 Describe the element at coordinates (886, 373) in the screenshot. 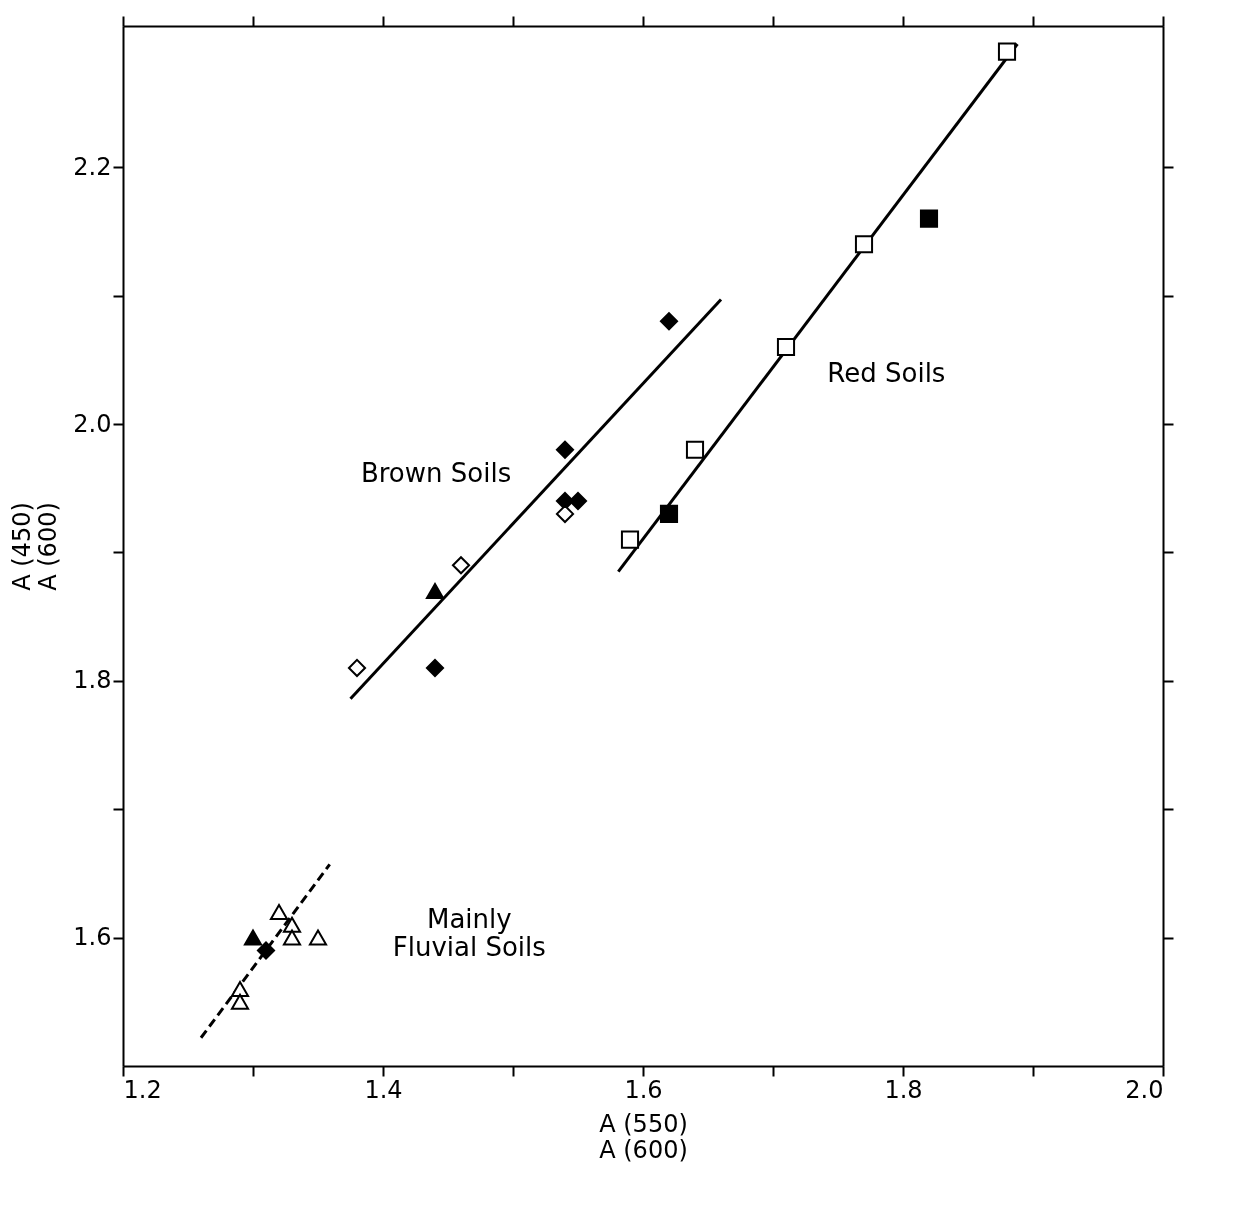

I see `annotation: Red Soils` at that location.